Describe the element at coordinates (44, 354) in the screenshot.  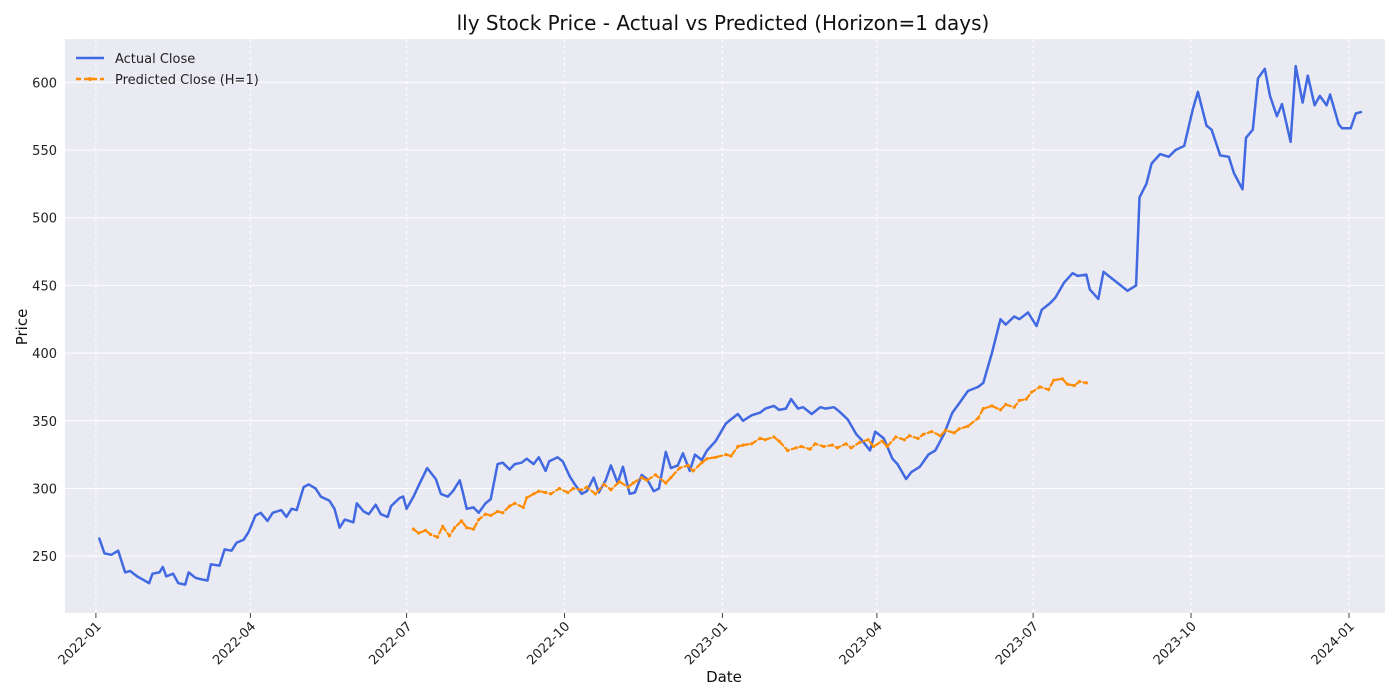
I see `y-tick-label: 400` at that location.